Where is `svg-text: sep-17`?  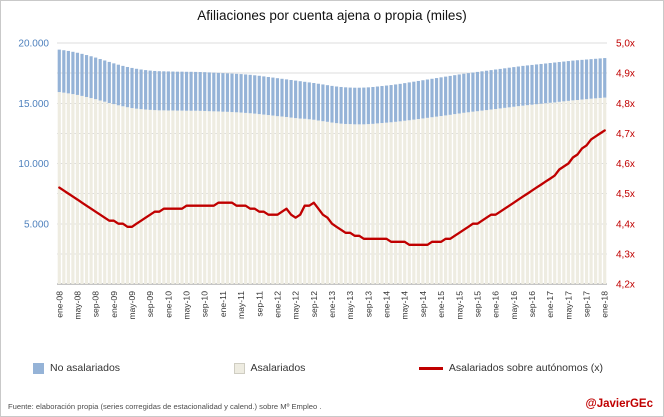 svg-text: sep-17 is located at coordinates (587, 304).